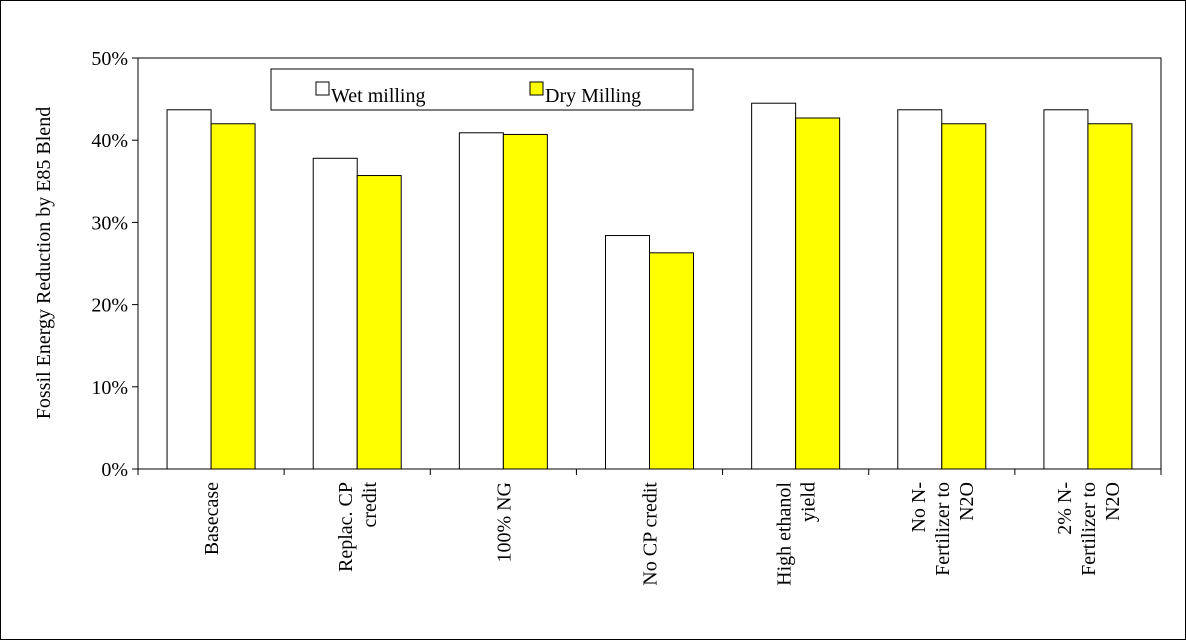  I want to click on x-tick-label-line: Basecase, so click(212, 518).